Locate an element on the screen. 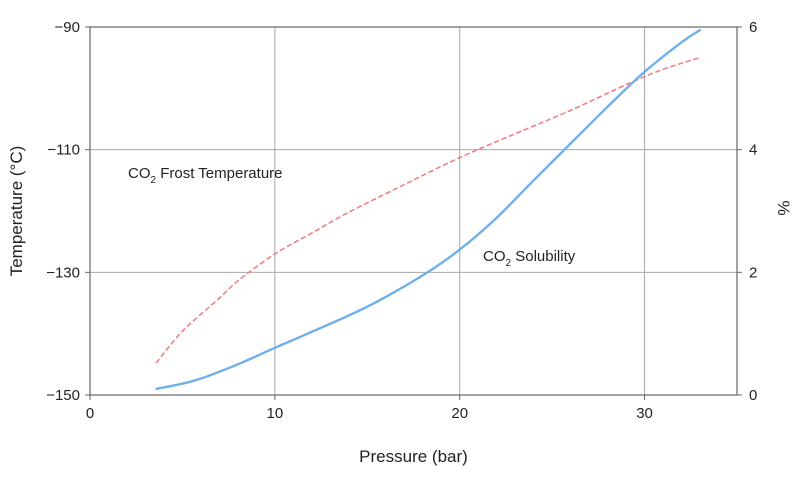 The image size is (800, 481). frost-temperature-annotation: CO2 Frost Temperature is located at coordinates (205, 175).